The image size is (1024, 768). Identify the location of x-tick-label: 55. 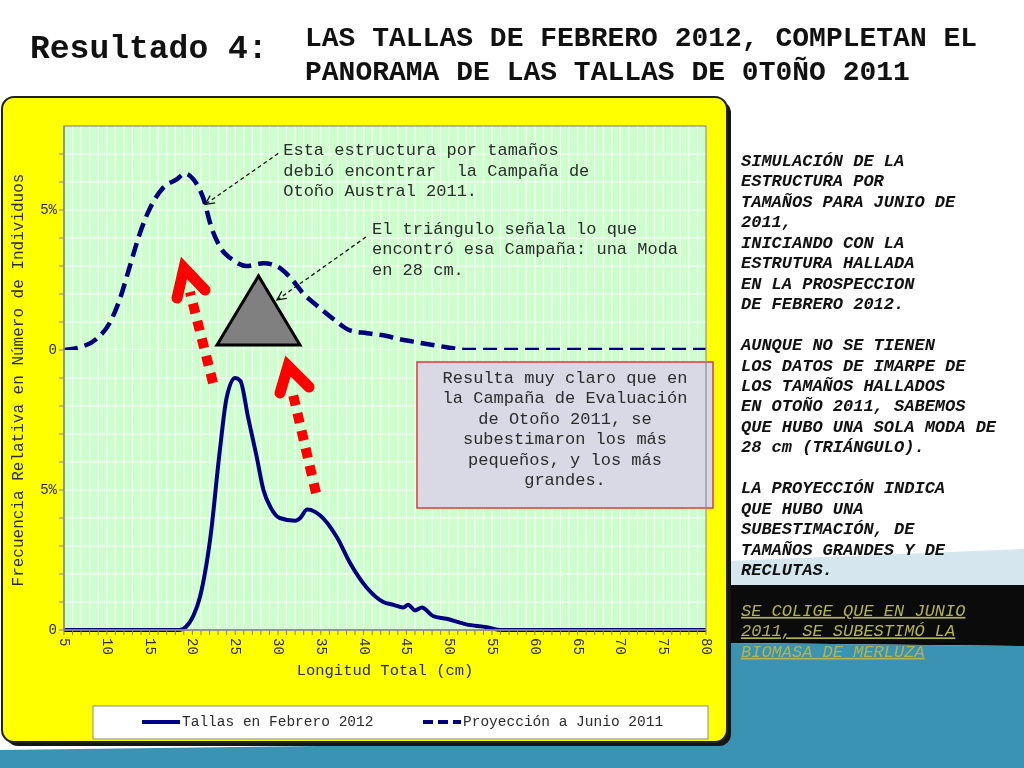
(492, 646).